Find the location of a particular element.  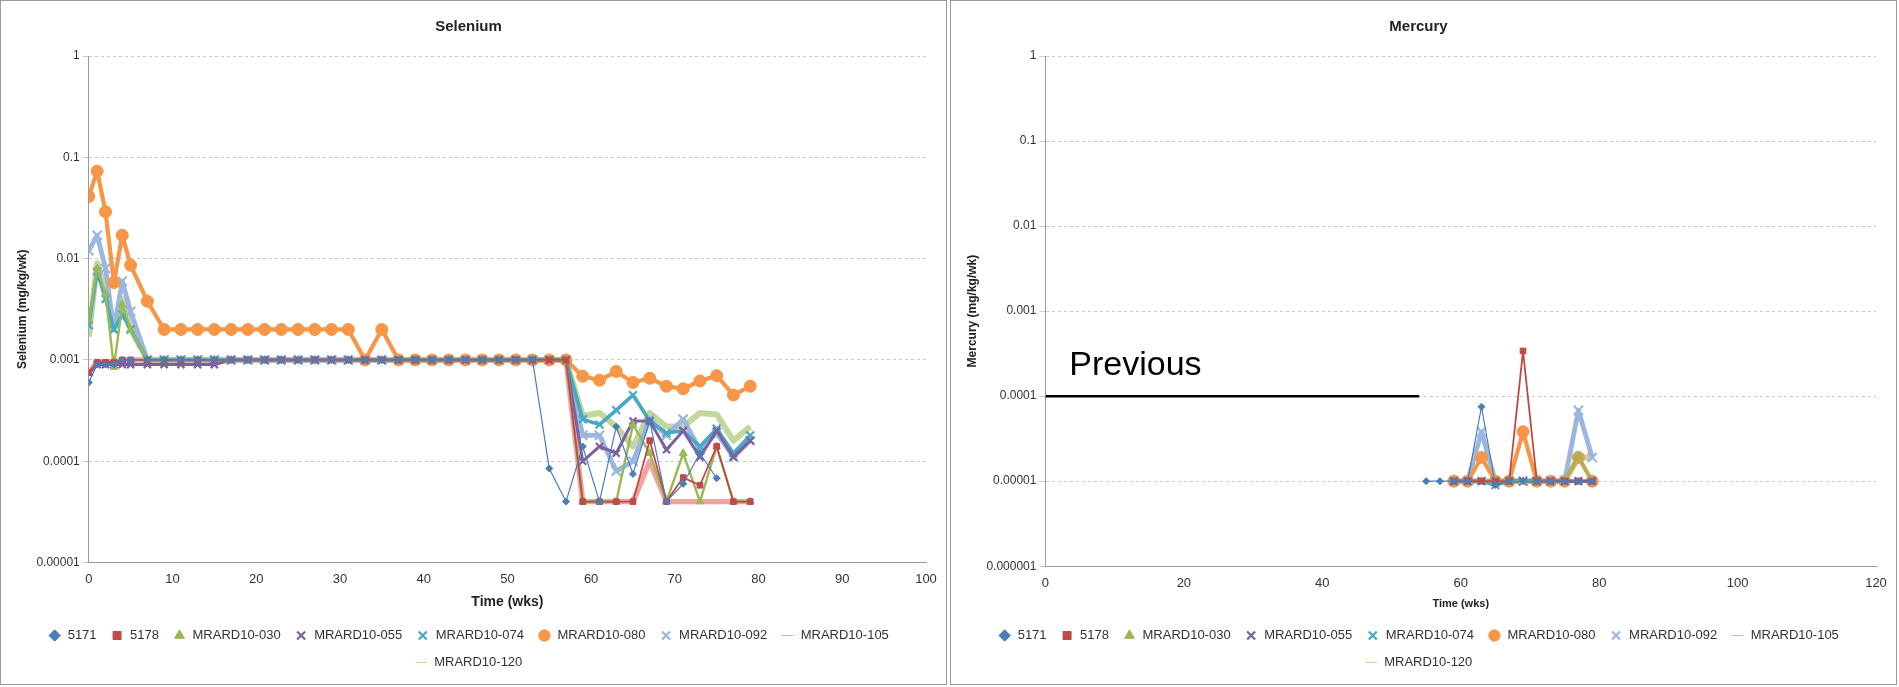

chart-title: Selenium is located at coordinates (468, 26).